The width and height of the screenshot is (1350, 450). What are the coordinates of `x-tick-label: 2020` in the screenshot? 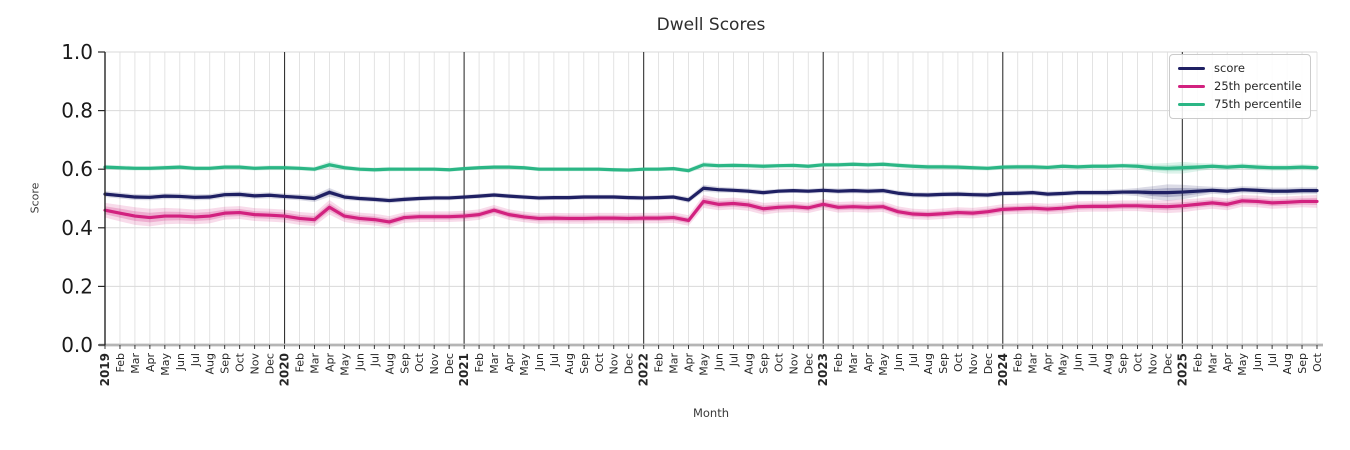 It's located at (285, 369).